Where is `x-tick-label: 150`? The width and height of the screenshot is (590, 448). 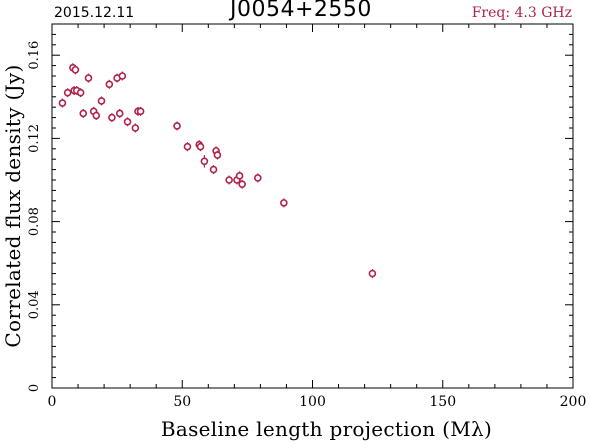 x-tick-label: 150 is located at coordinates (442, 402).